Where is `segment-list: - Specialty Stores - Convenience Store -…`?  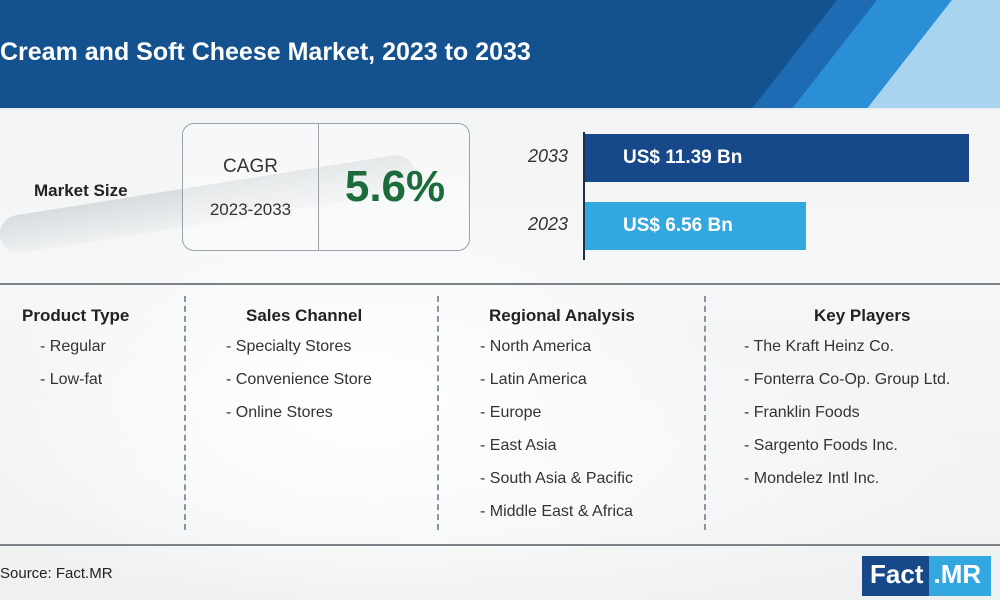
segment-list: - Specialty Stores - Convenience Store -… is located at coordinates (299, 387).